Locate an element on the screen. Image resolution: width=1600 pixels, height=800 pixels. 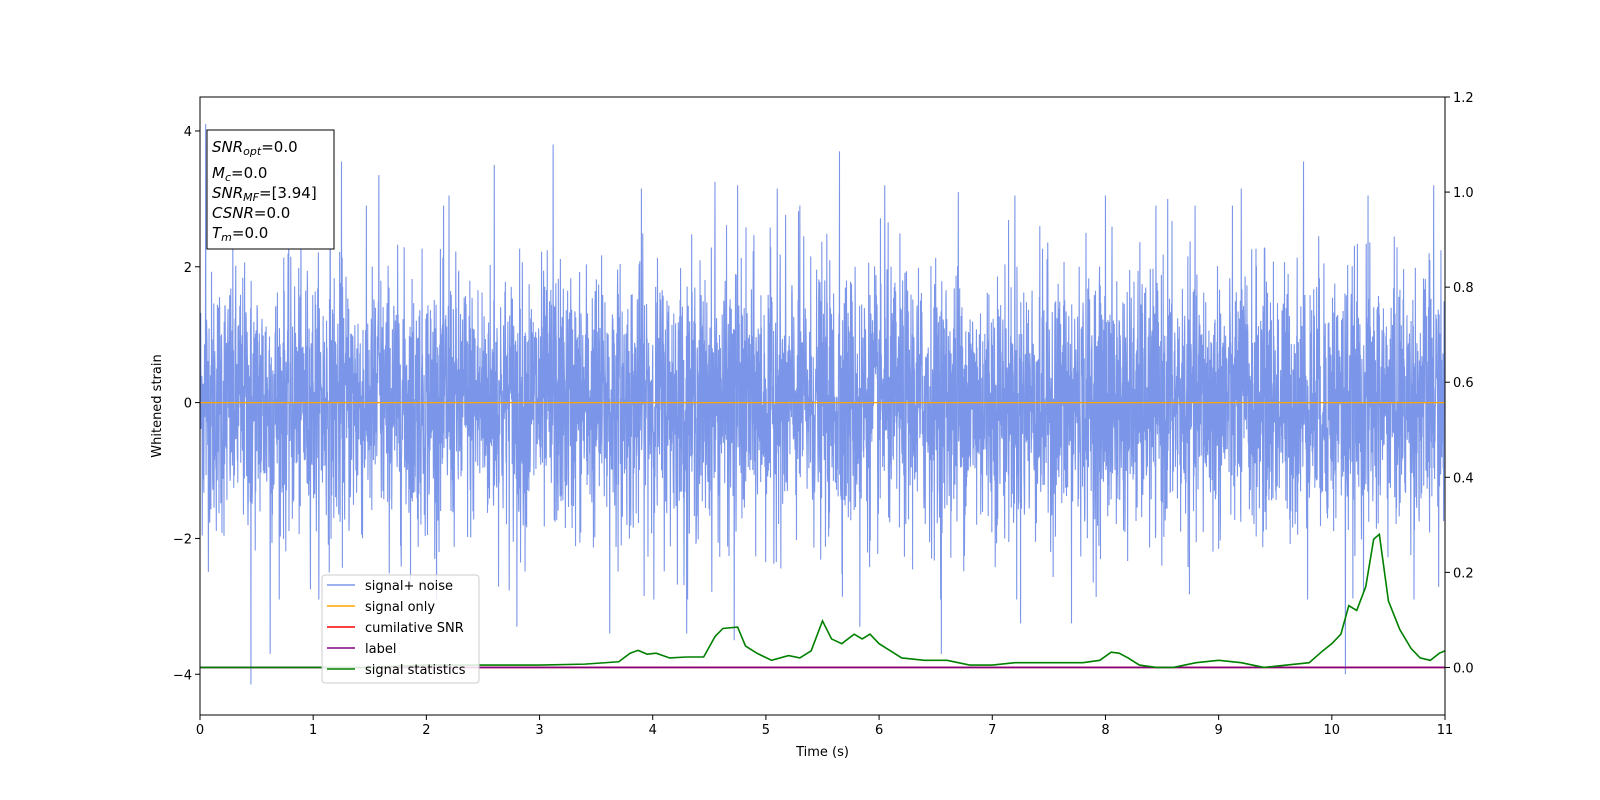
legend-label-text: cumilative SNR is located at coordinates (414, 628).